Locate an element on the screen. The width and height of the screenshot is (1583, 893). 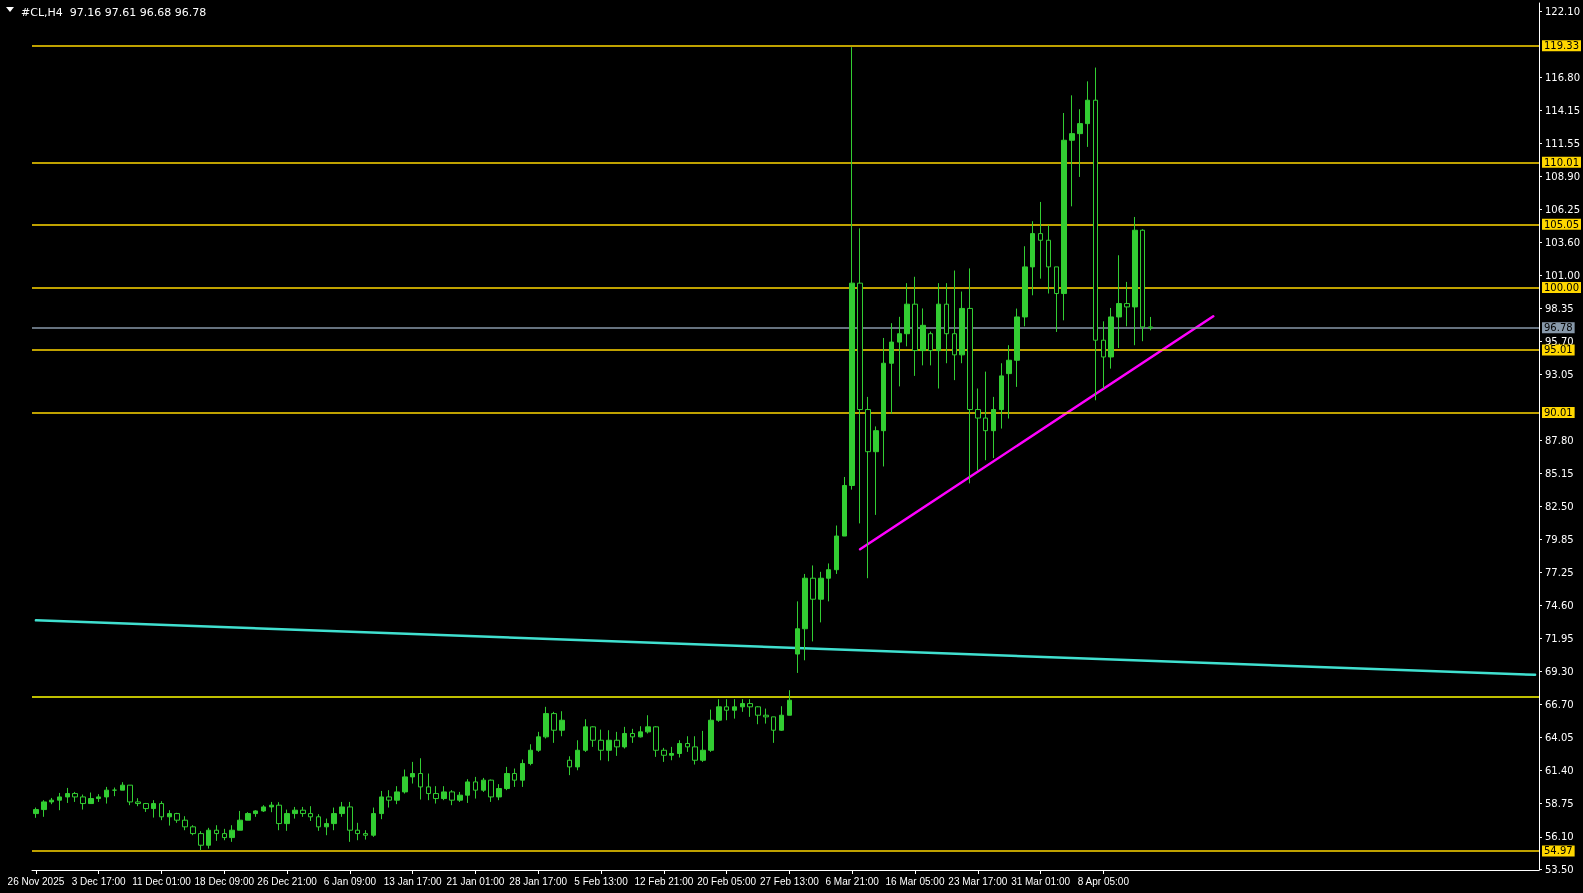
y-tick-label: 122.10 is located at coordinates (1563, 11).